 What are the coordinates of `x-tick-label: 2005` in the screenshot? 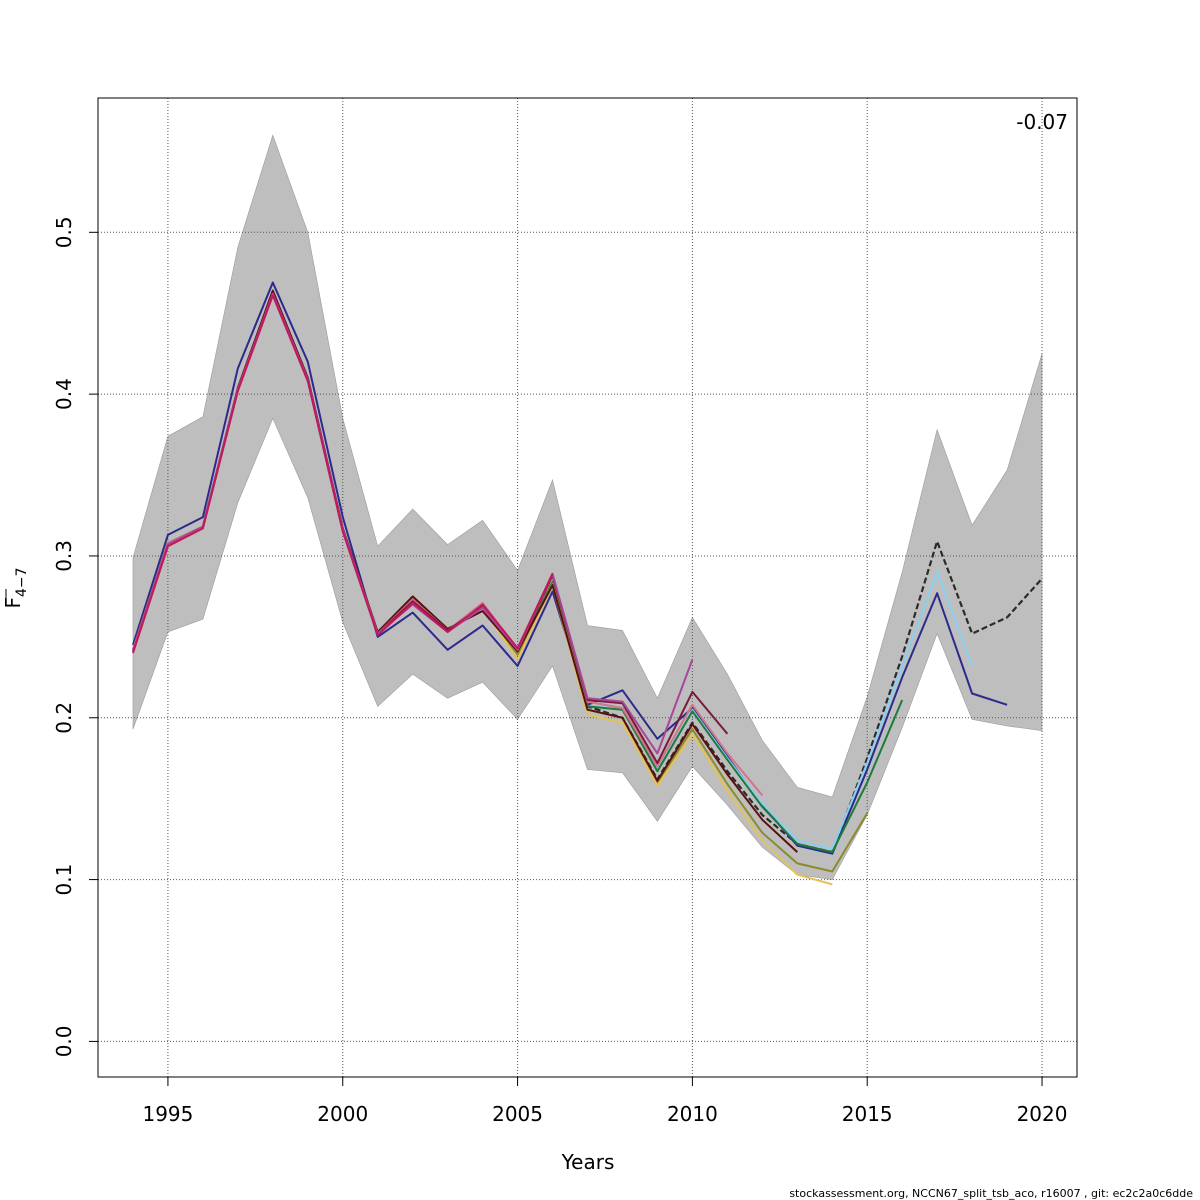 It's located at (517, 1114).